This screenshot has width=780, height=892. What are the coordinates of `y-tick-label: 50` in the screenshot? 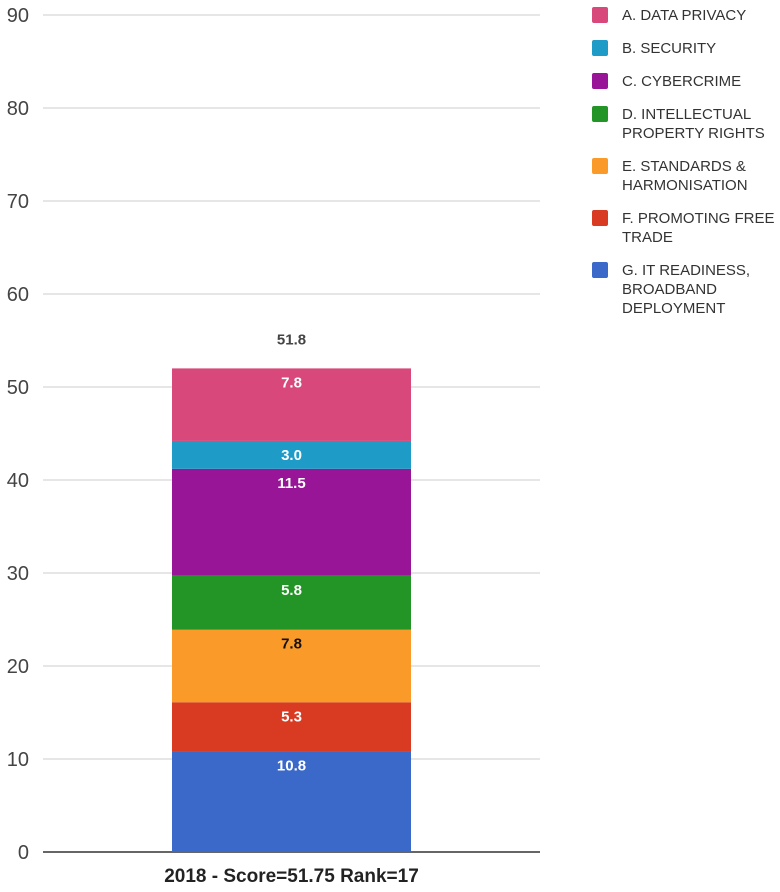 It's located at (18, 388).